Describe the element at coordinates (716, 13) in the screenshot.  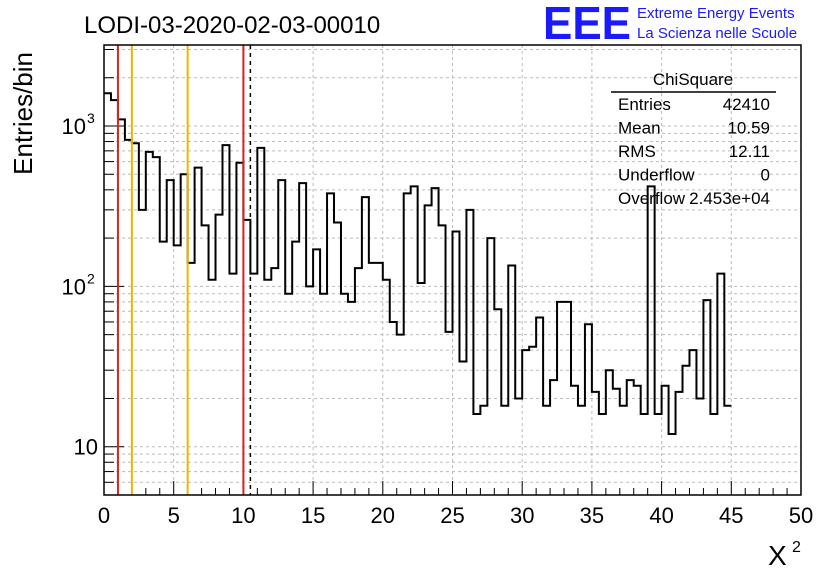
I see `logo-line1: Extreme Energy Events` at that location.